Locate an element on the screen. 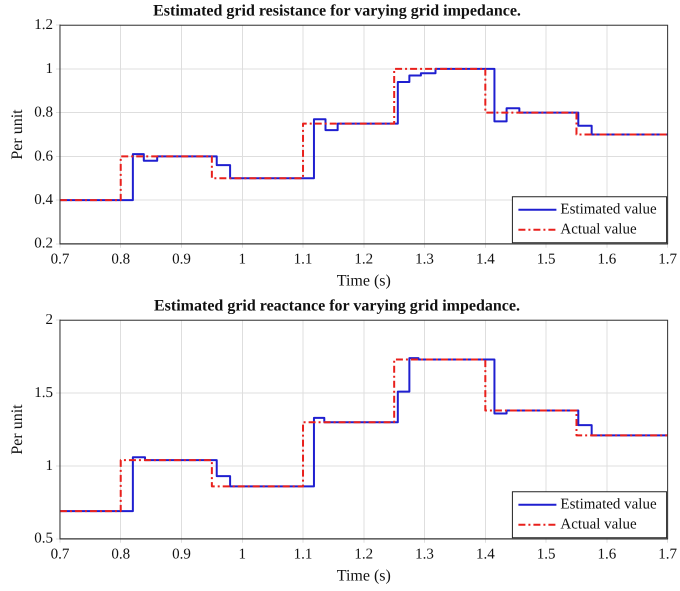  y-tick-label: 0.2 is located at coordinates (43, 244).